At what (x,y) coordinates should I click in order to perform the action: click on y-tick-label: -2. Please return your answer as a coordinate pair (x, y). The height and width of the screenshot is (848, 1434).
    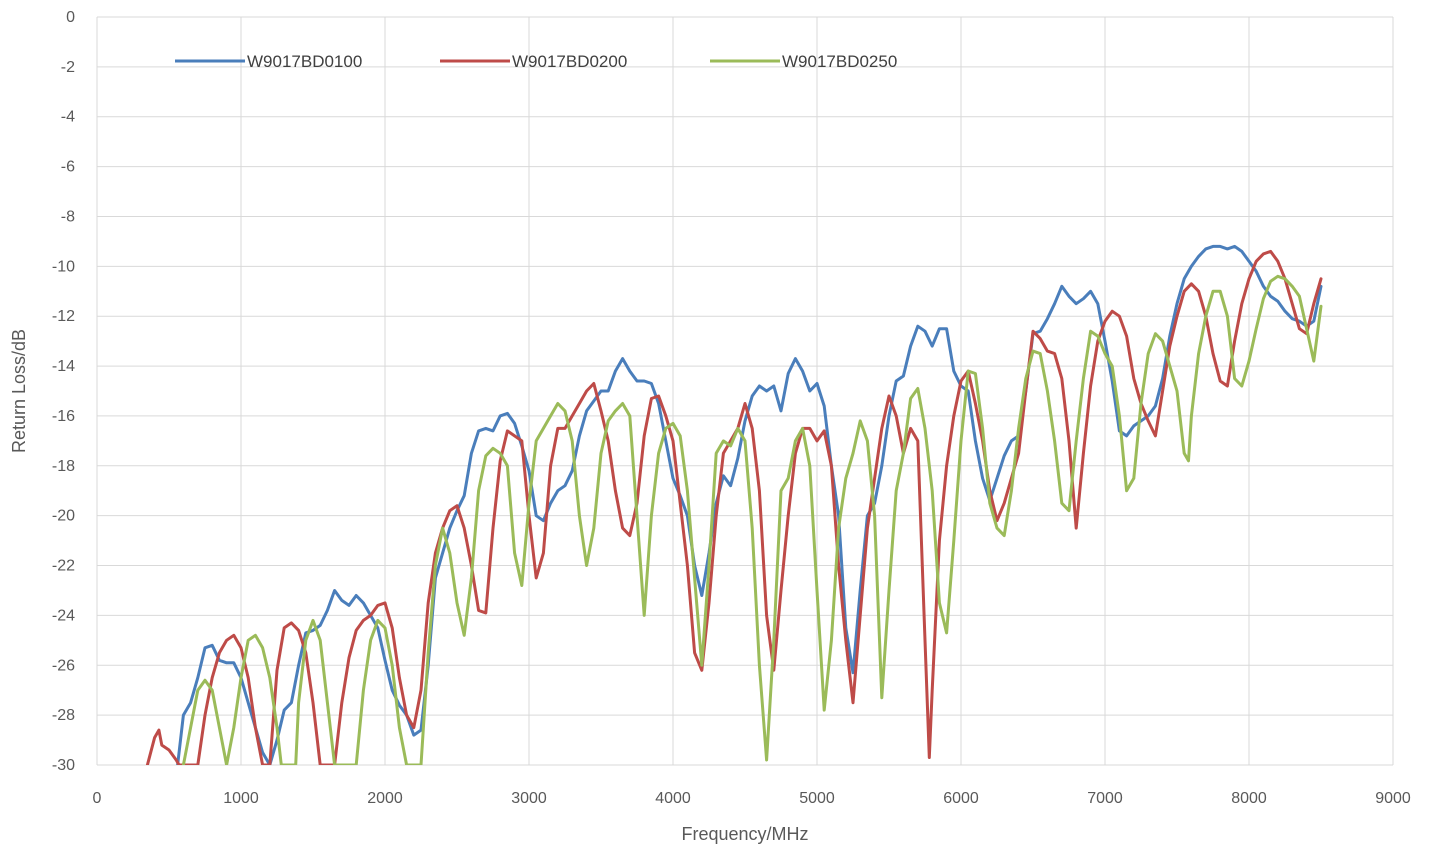
    Looking at the image, I should click on (68, 67).